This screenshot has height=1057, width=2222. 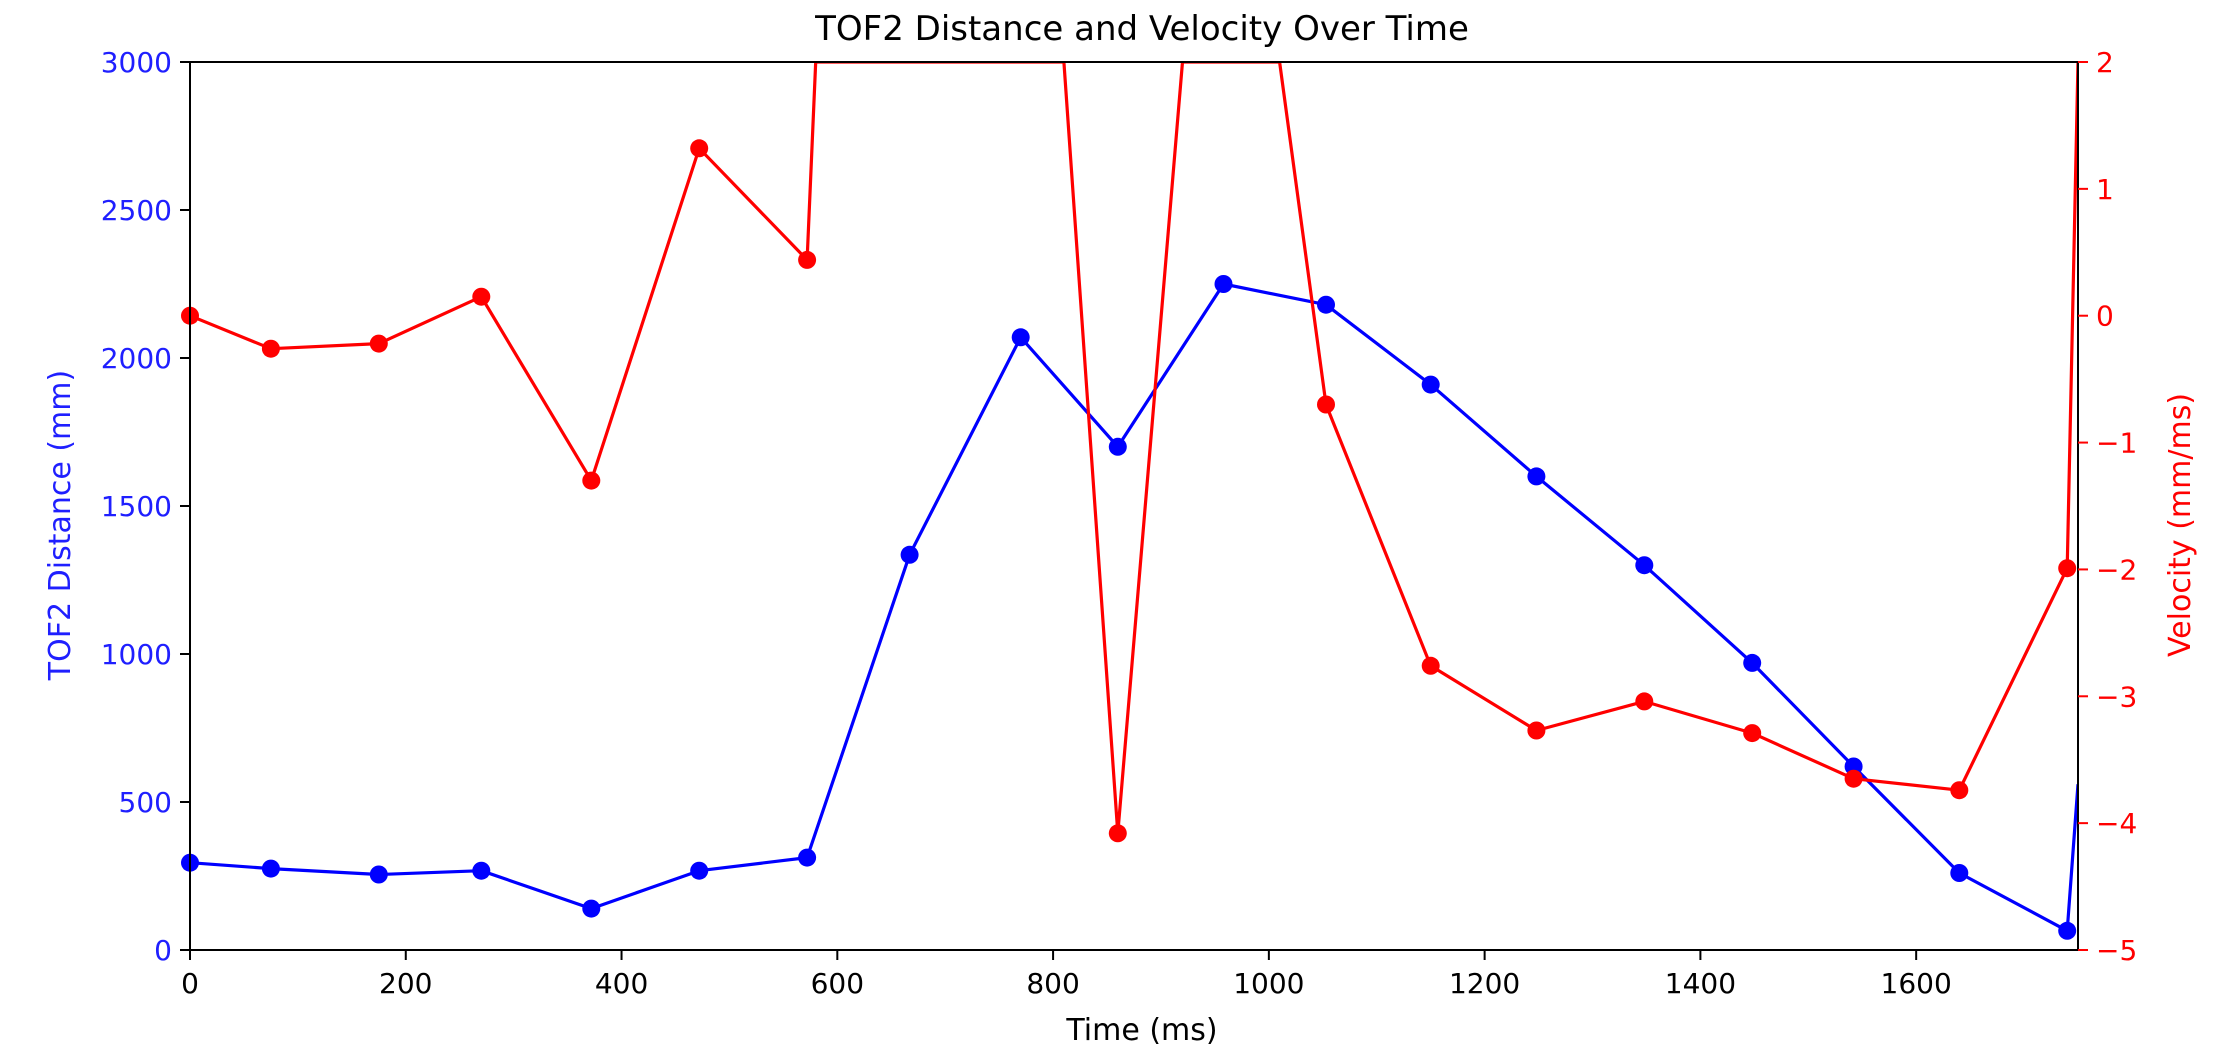 What do you see at coordinates (621, 983) in the screenshot?
I see `x-tick-label: 400` at bounding box center [621, 983].